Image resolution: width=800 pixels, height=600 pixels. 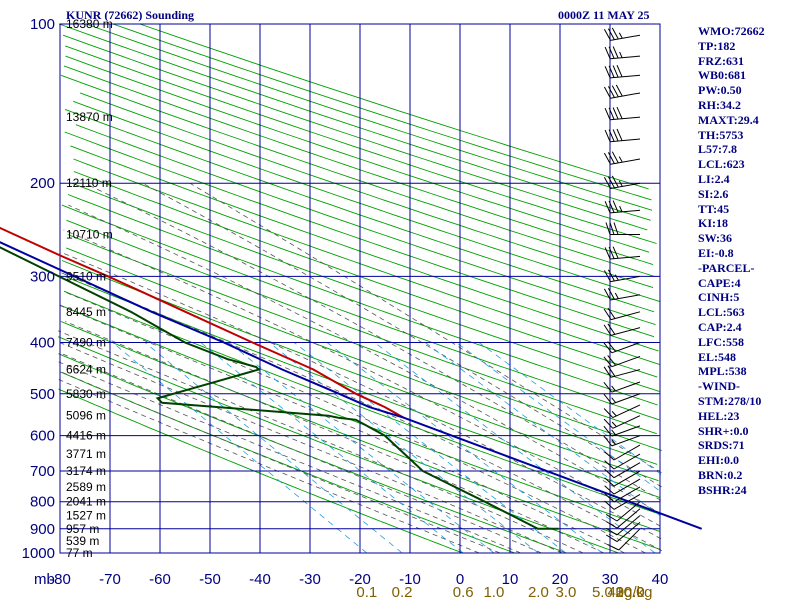 I want to click on index-item: MAXT:29.4, so click(x=728, y=119).